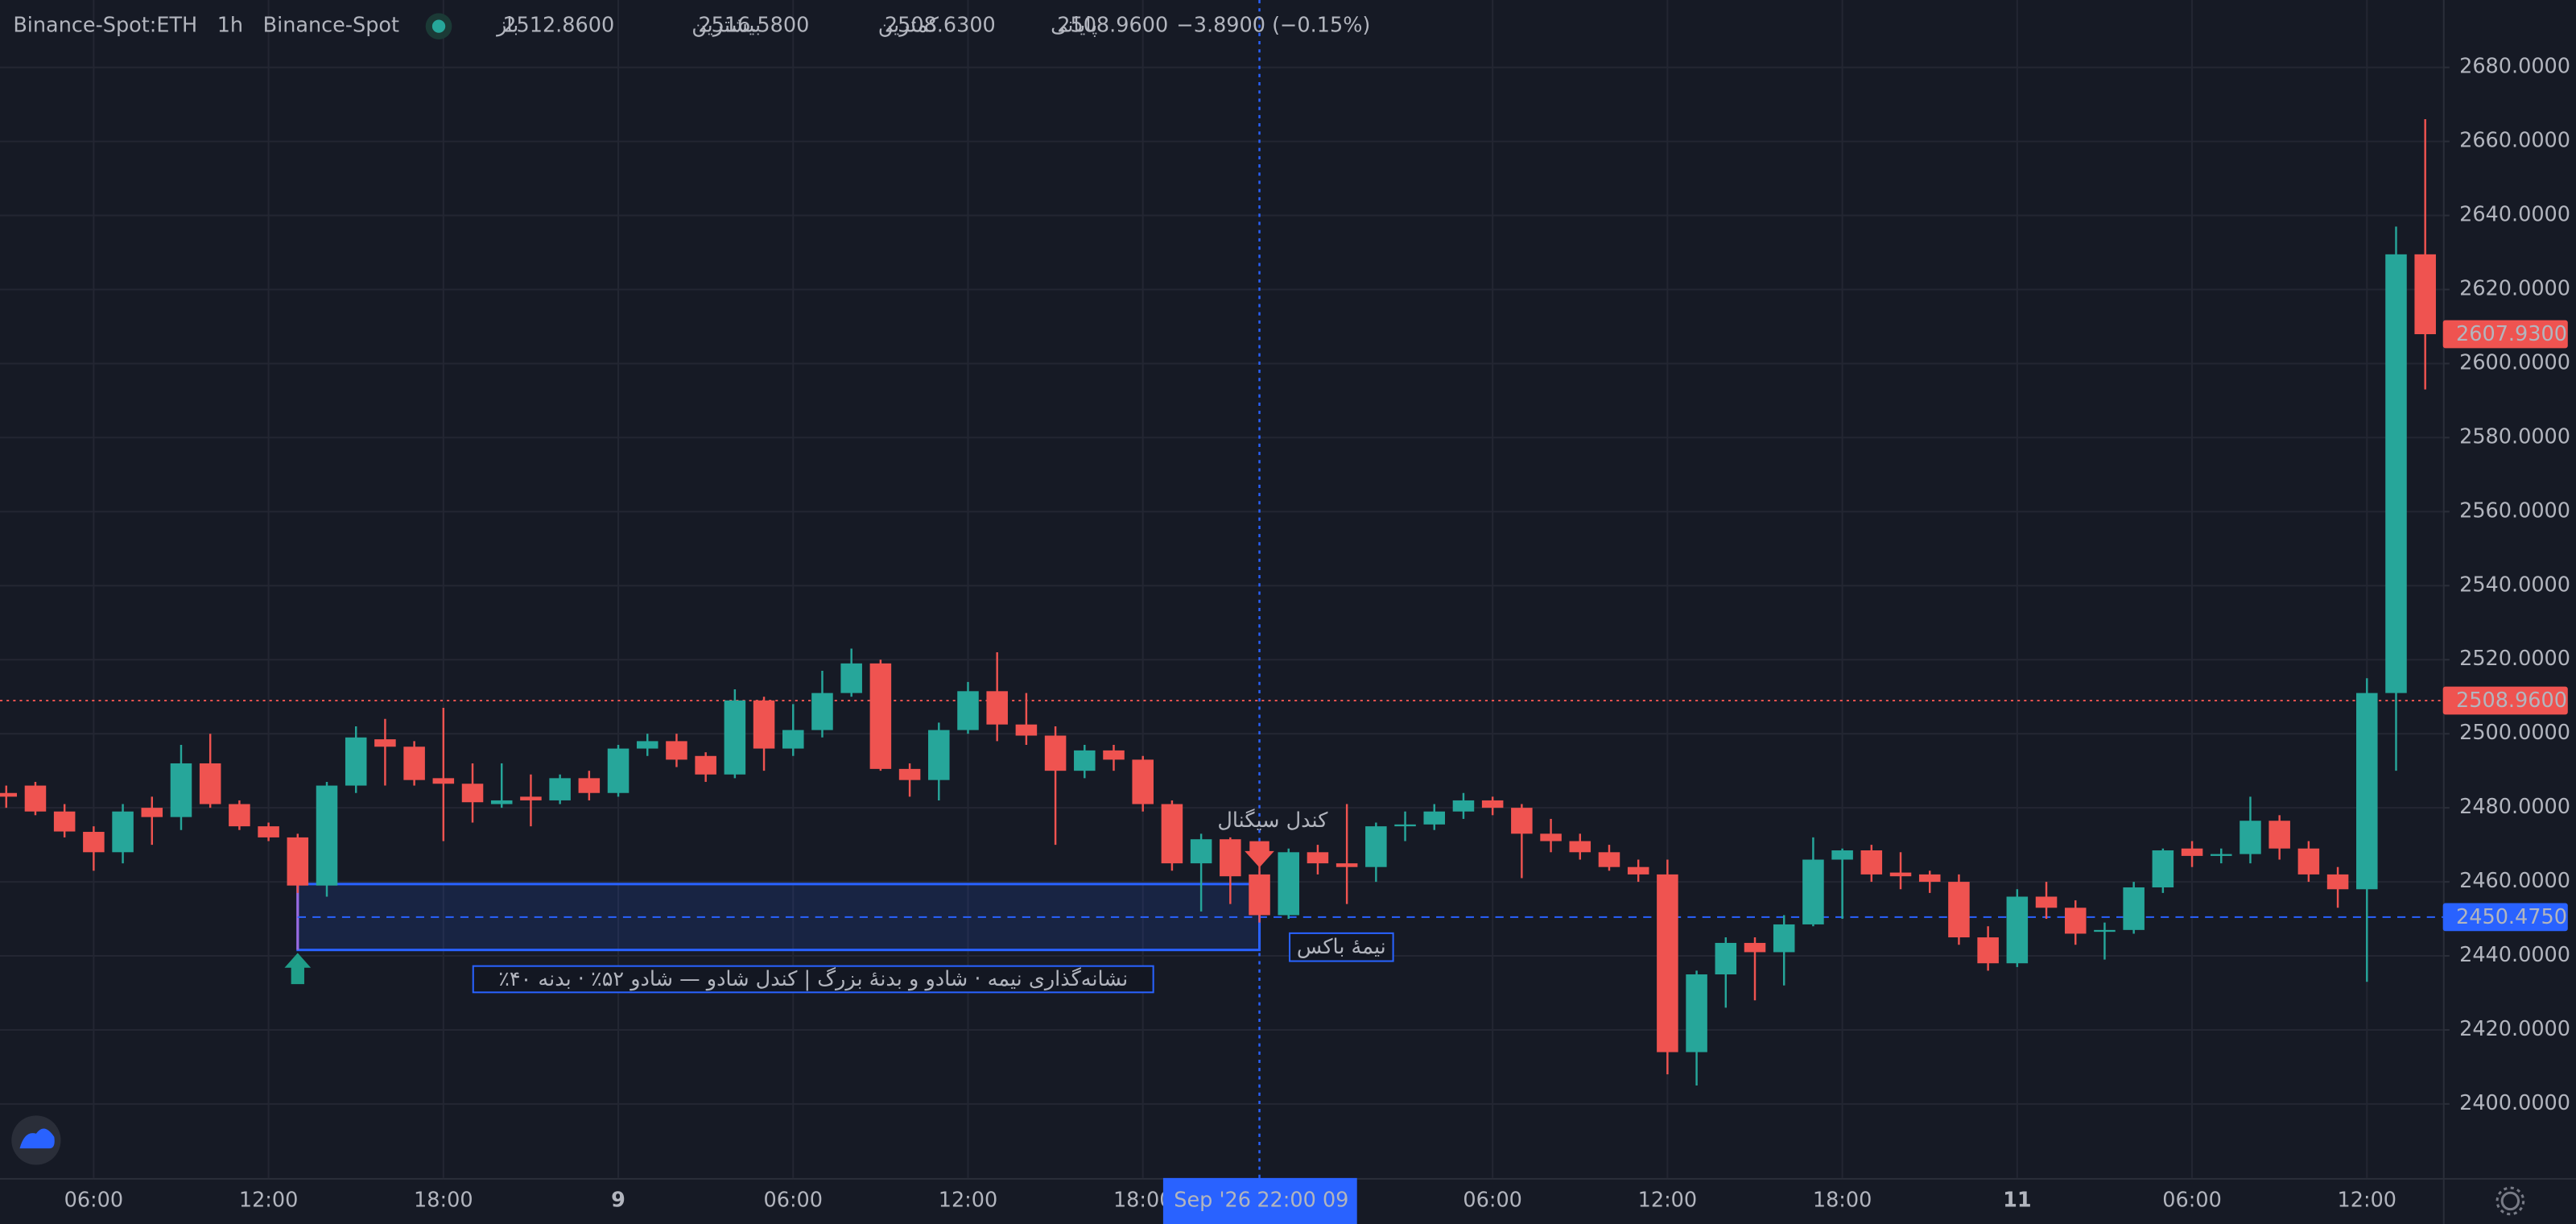  Describe the element at coordinates (2514, 733) in the screenshot. I see `y-tick-label: 2500.0000` at that location.